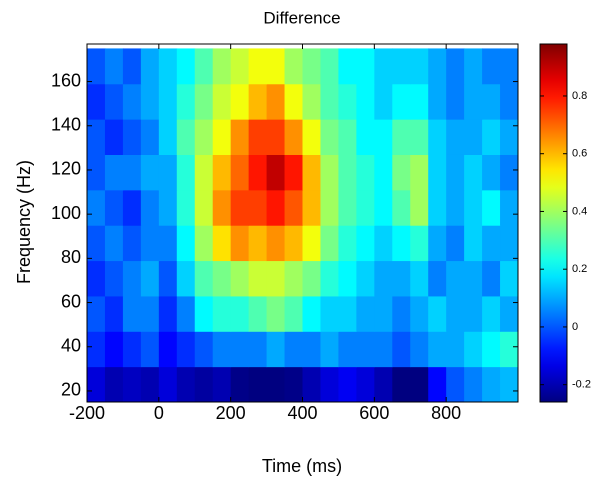  I want to click on x-tick-label: 400, so click(302, 413).